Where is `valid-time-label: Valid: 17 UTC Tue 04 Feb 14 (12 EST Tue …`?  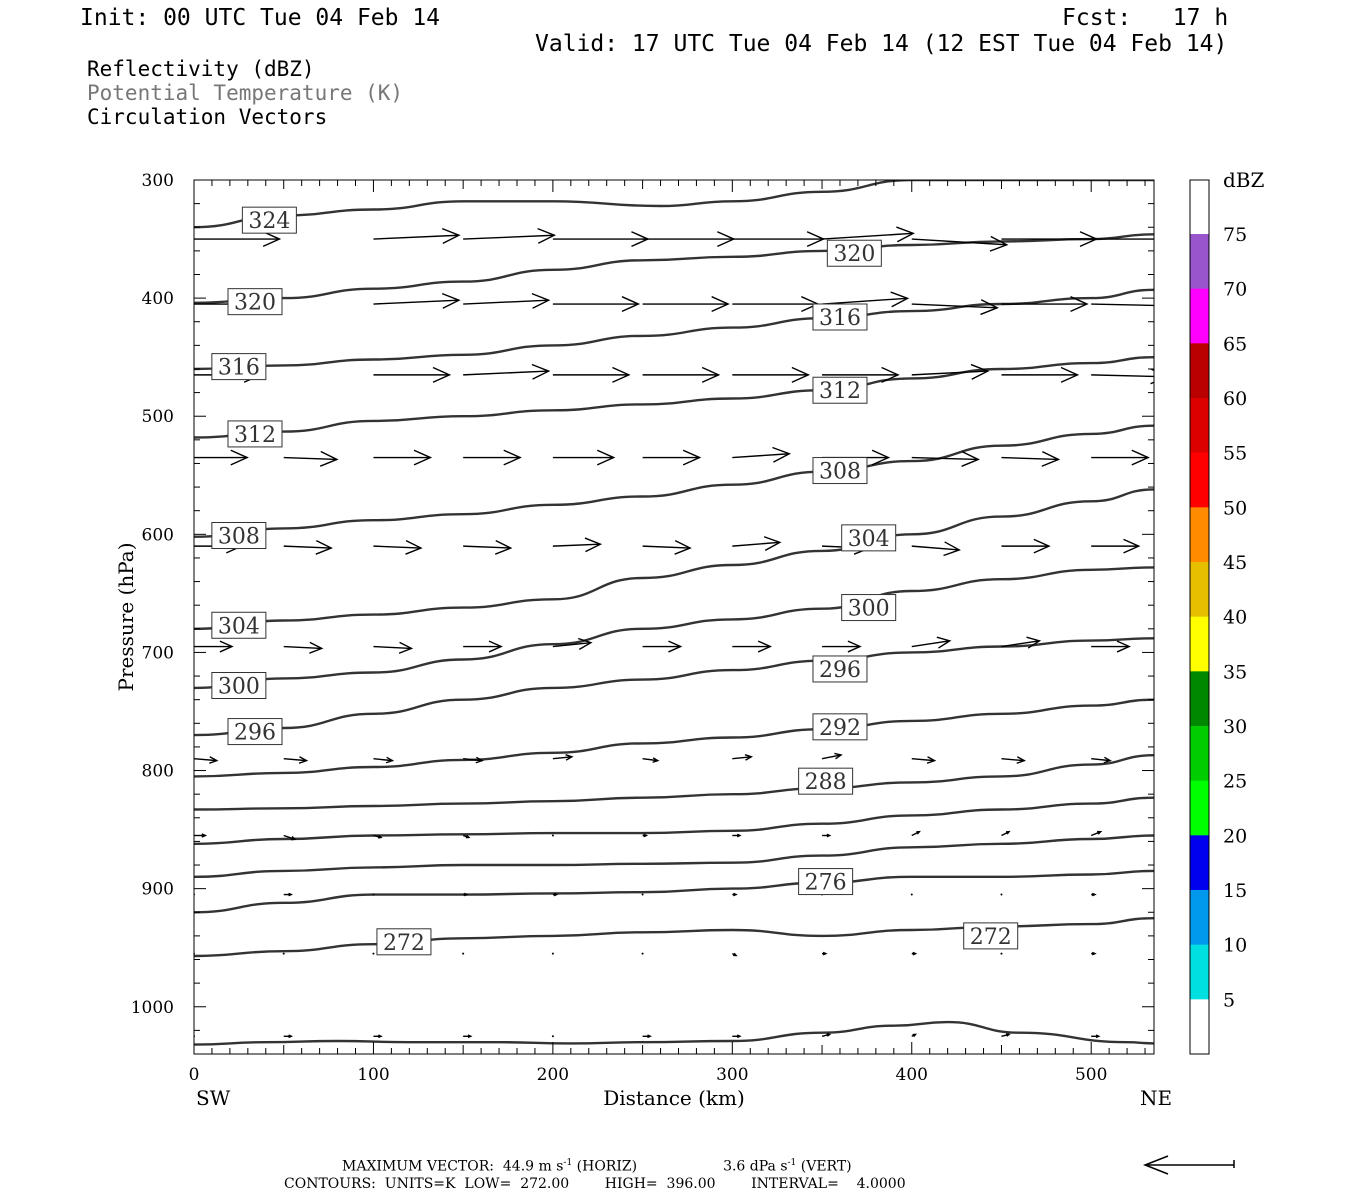
valid-time-label: Valid: 17 UTC Tue 04 Feb 14 (12 EST Tue … is located at coordinates (881, 44).